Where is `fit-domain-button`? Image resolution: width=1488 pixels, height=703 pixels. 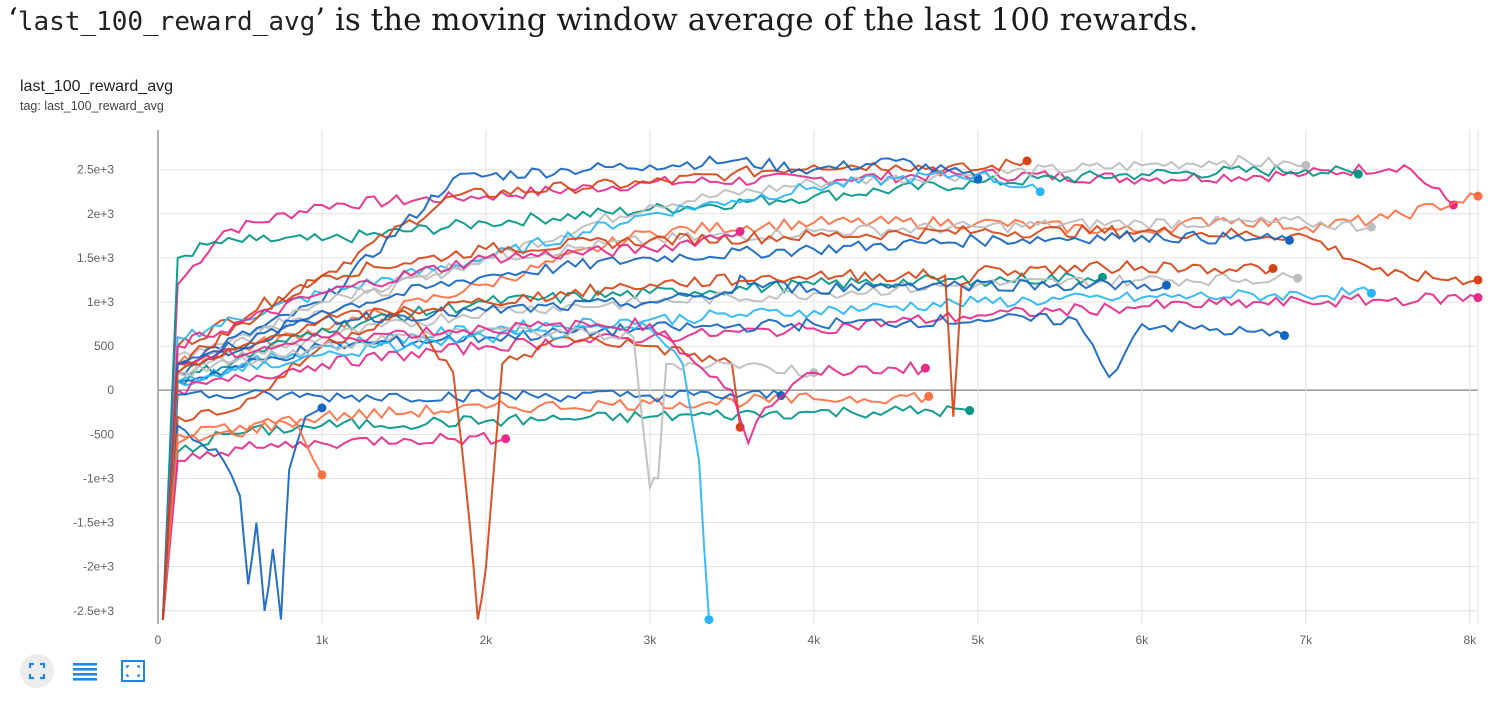
fit-domain-button is located at coordinates (37, 671).